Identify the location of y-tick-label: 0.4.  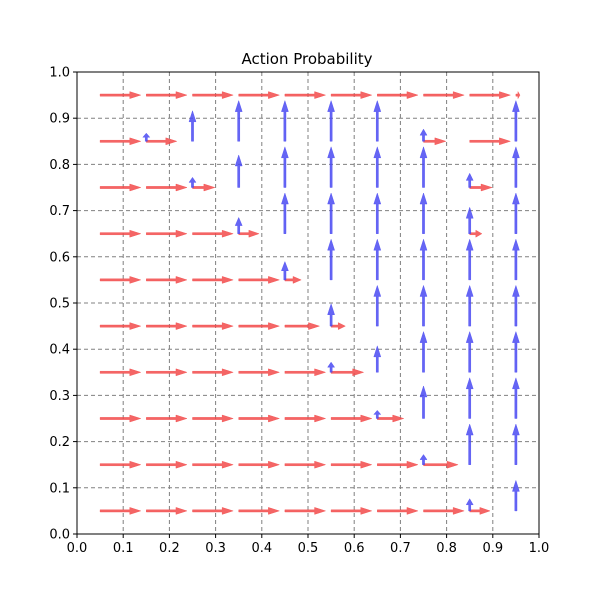
(59, 350).